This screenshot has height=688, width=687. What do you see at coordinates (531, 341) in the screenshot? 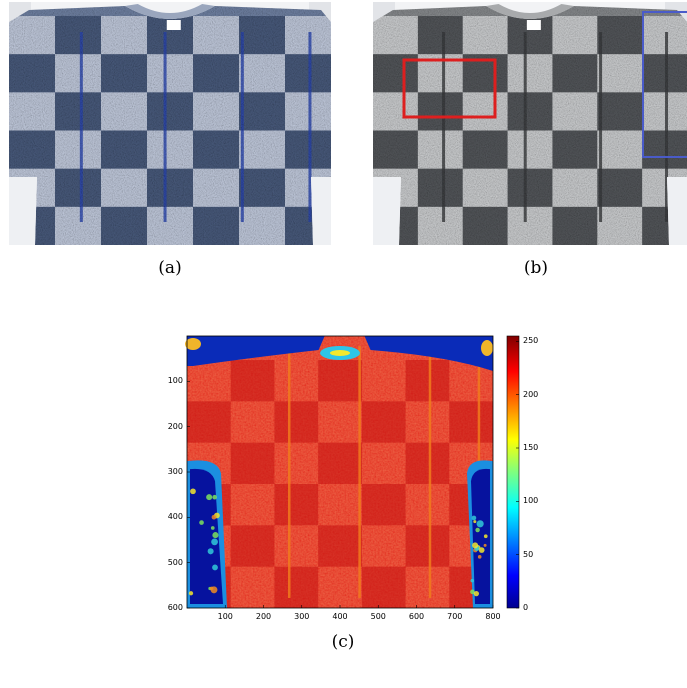
I see `colorbar-tick-label: 250` at bounding box center [531, 341].